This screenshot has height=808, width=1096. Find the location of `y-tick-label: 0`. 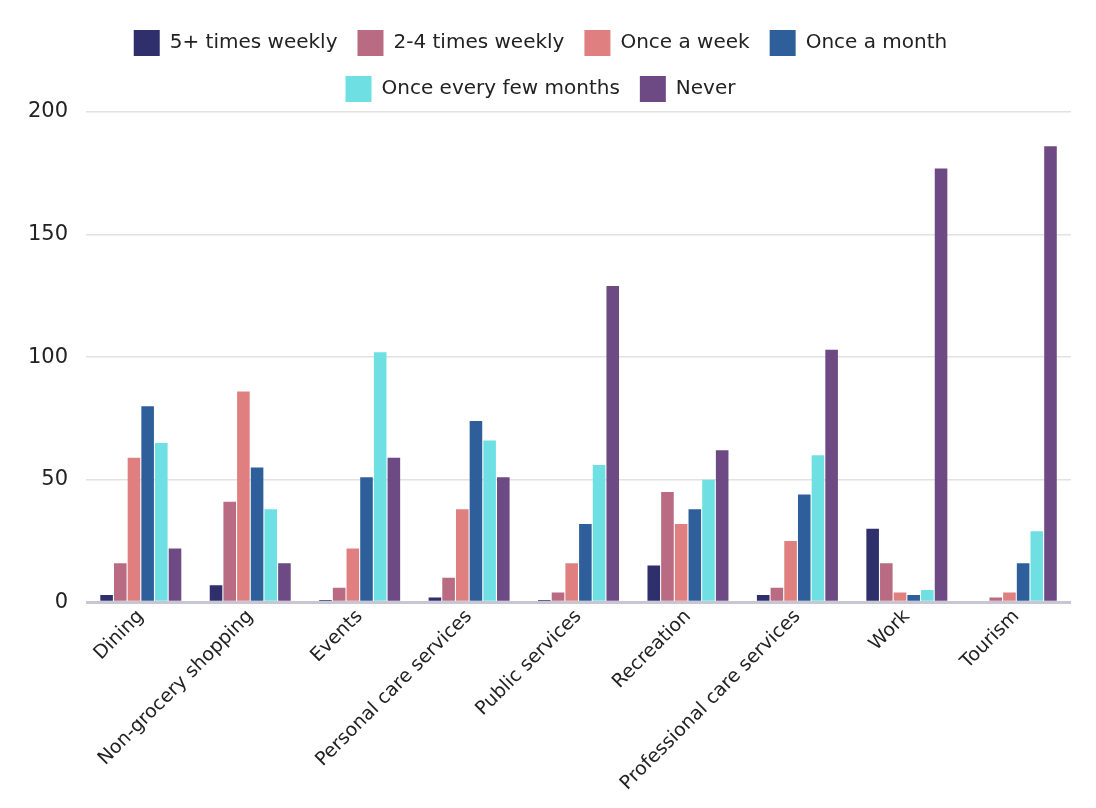

y-tick-label: 0 is located at coordinates (61, 600).